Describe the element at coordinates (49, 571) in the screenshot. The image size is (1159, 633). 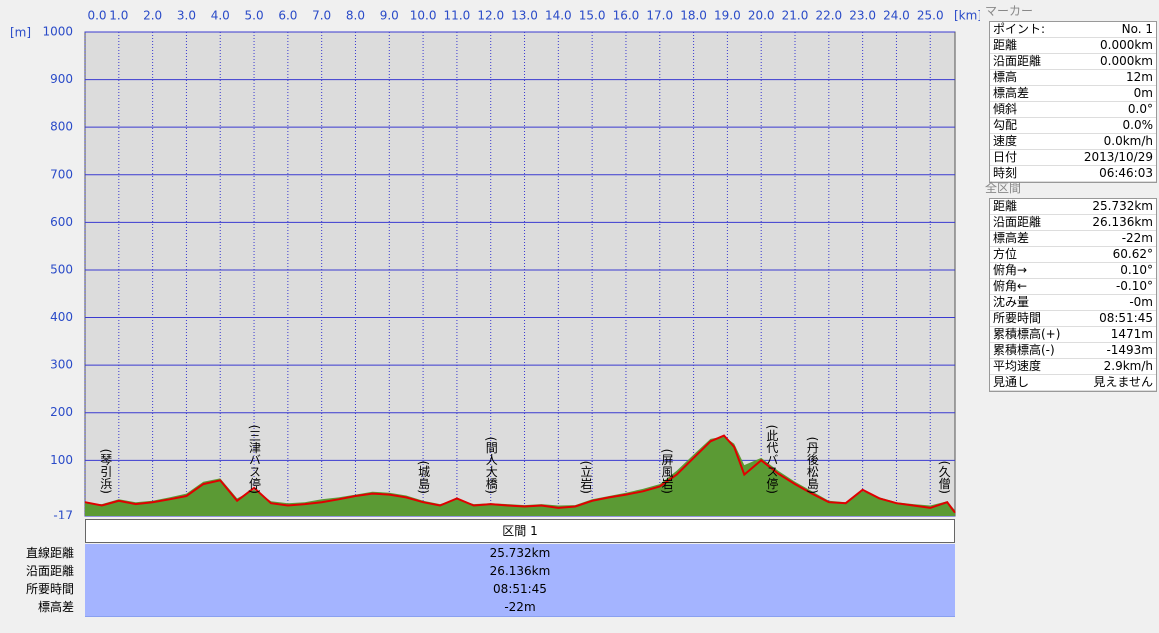
I see `row-label: 沿面距離` at that location.